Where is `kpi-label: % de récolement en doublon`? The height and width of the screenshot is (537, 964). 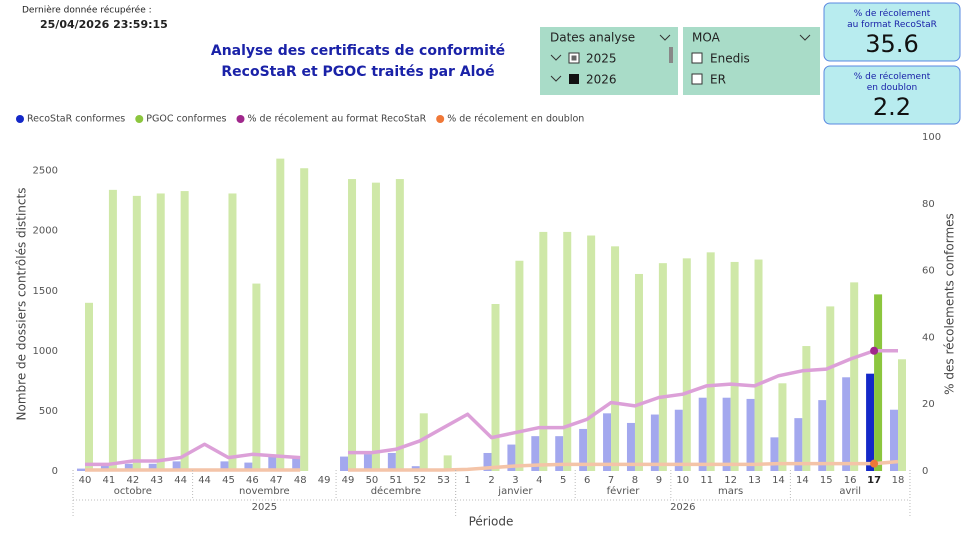 kpi-label: % de récolement en doublon is located at coordinates (892, 82).